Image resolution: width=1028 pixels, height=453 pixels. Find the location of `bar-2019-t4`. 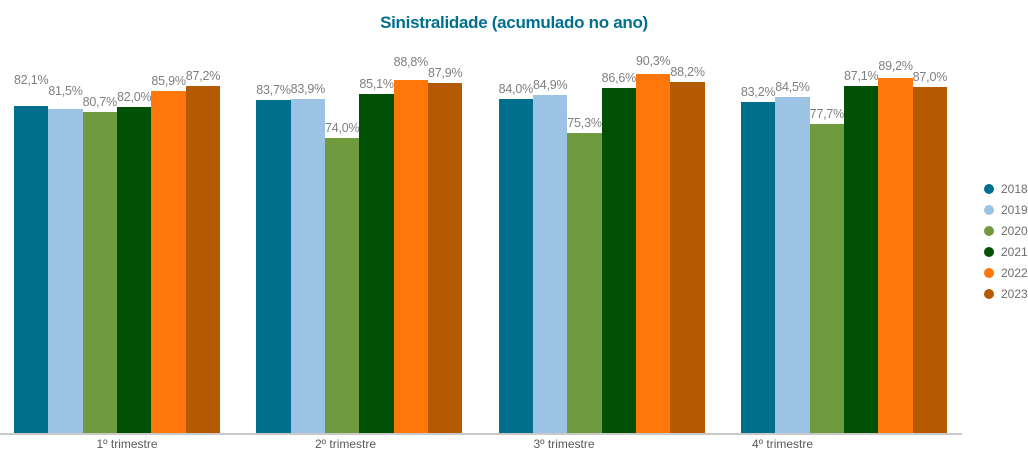

bar-2019-t4 is located at coordinates (792, 264).